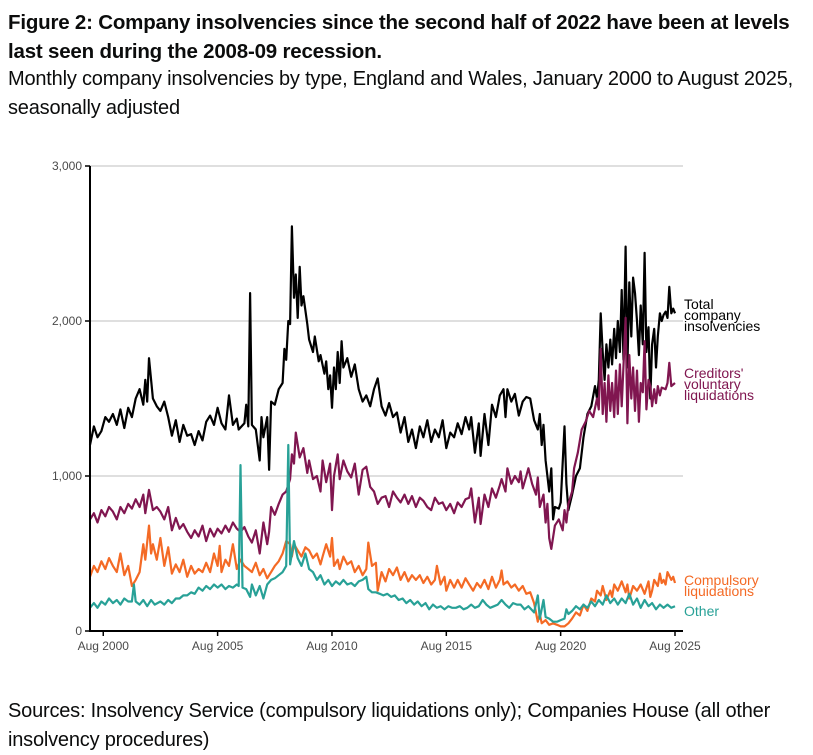 The image size is (813, 755). Describe the element at coordinates (699, 304) in the screenshot. I see `series-label-line: Total` at that location.